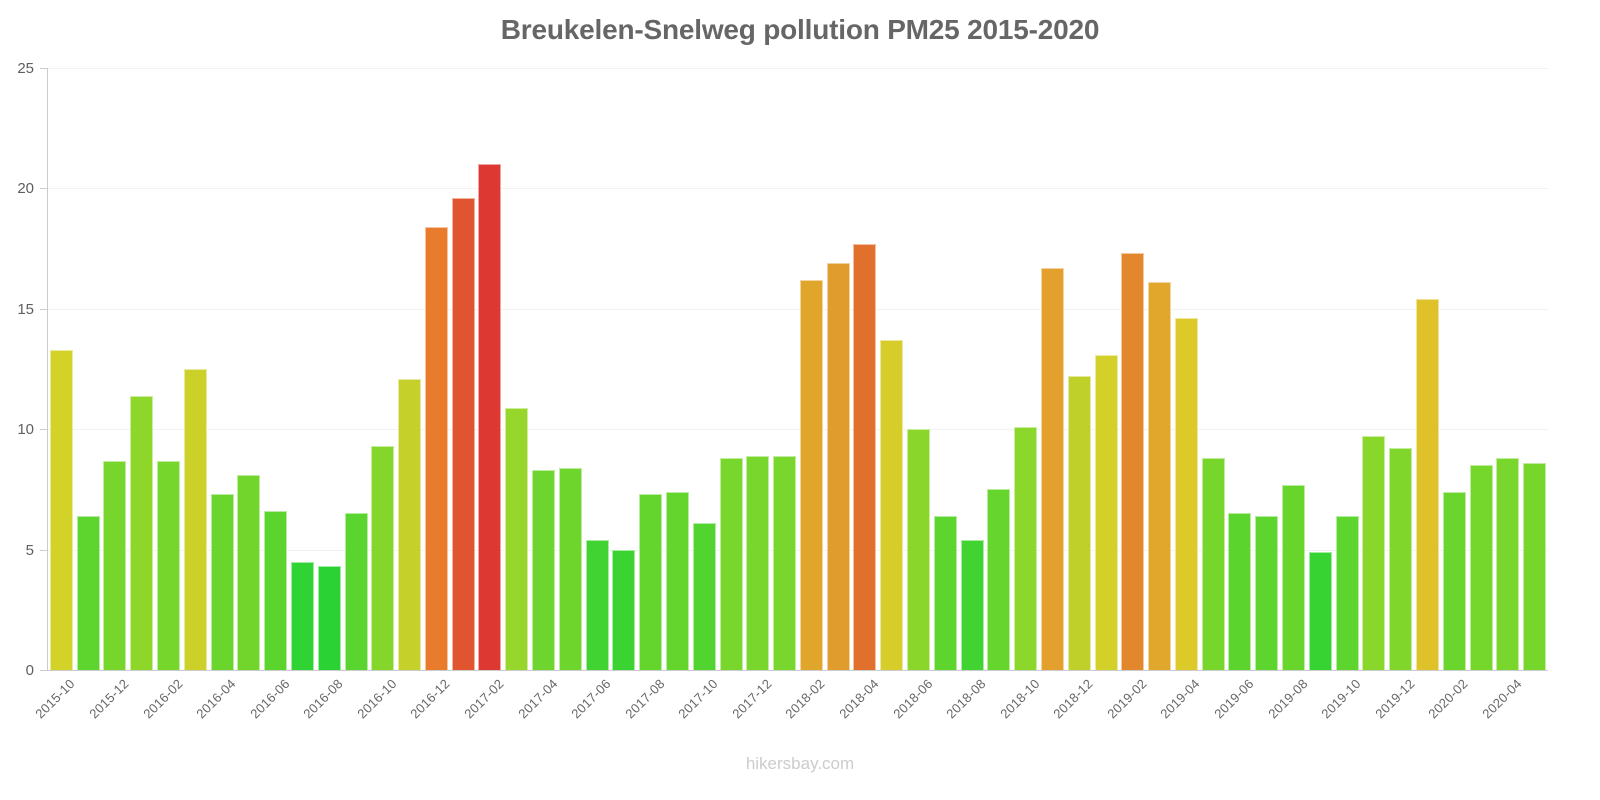 This screenshot has height=800, width=1600. I want to click on y-tick-label: 15, so click(25, 309).